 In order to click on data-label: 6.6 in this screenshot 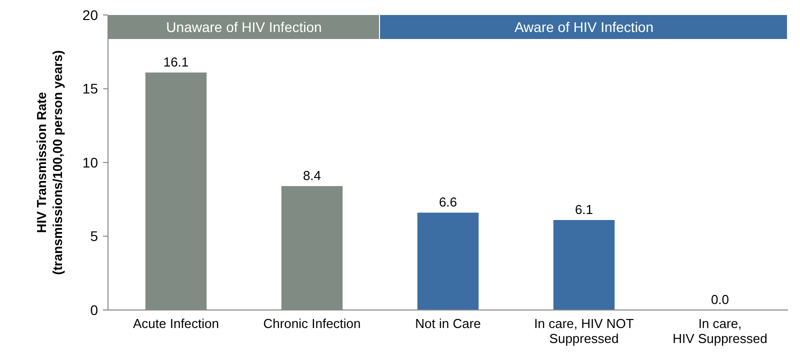, I will do `click(448, 202)`.